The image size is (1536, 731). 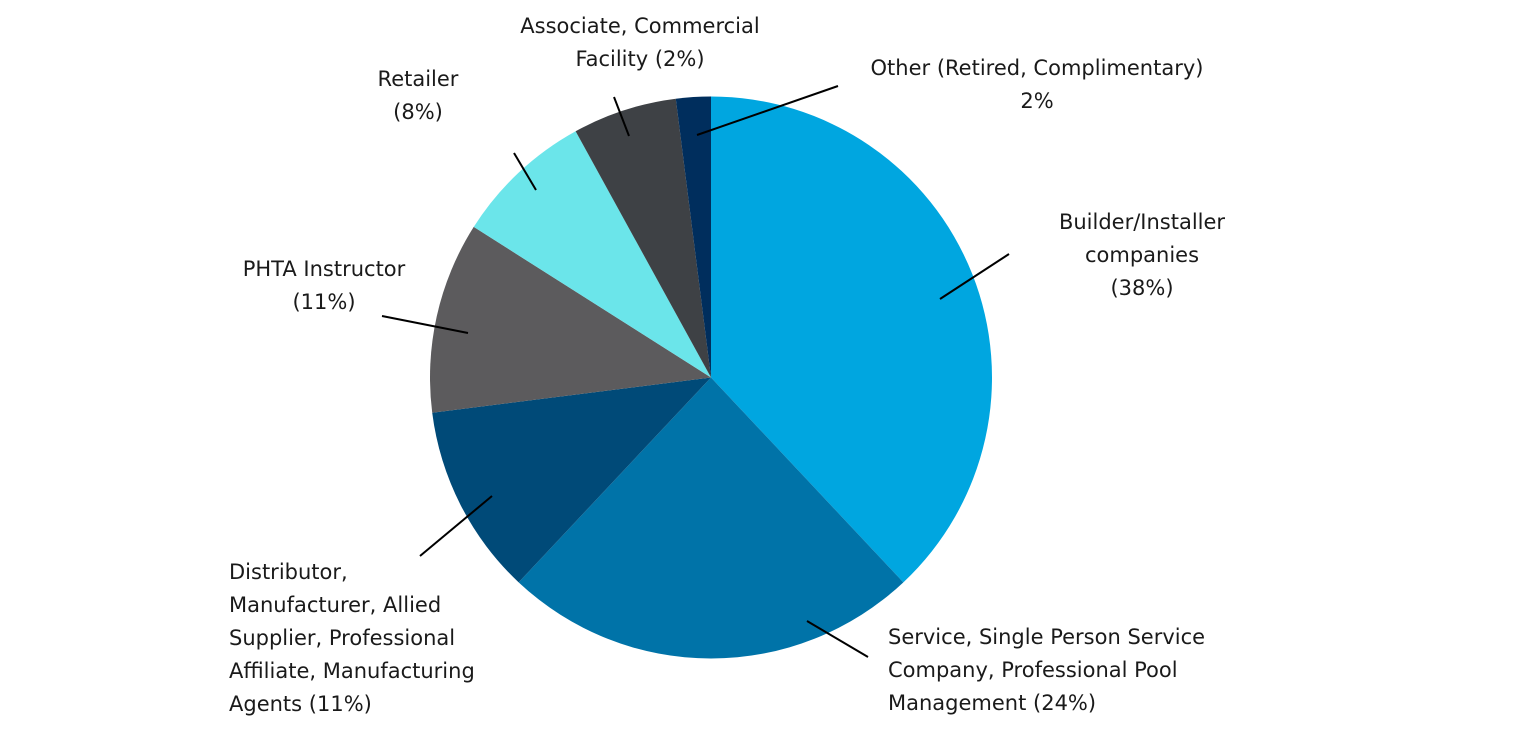 What do you see at coordinates (324, 269) in the screenshot?
I see `slice-label-line: PHTA Instructor` at bounding box center [324, 269].